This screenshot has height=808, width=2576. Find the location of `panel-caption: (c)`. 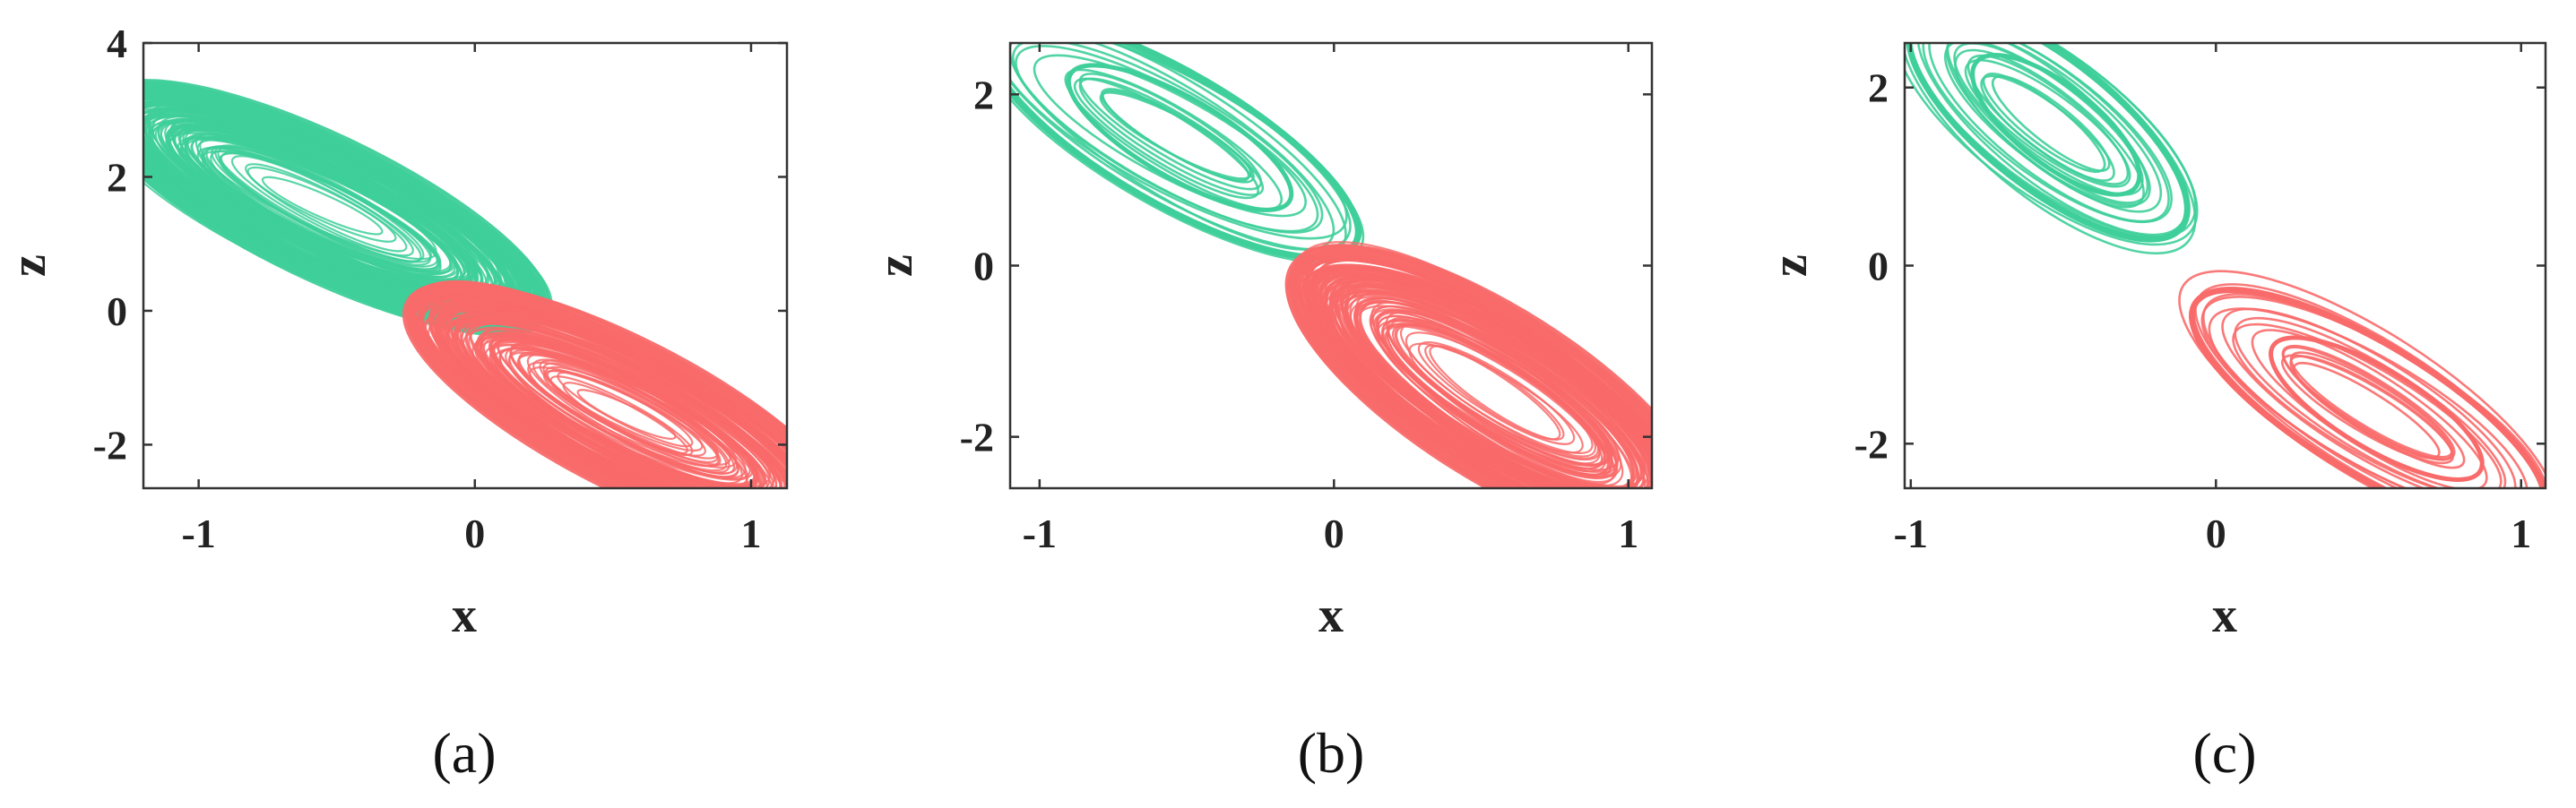

panel-caption: (c) is located at coordinates (2224, 753).